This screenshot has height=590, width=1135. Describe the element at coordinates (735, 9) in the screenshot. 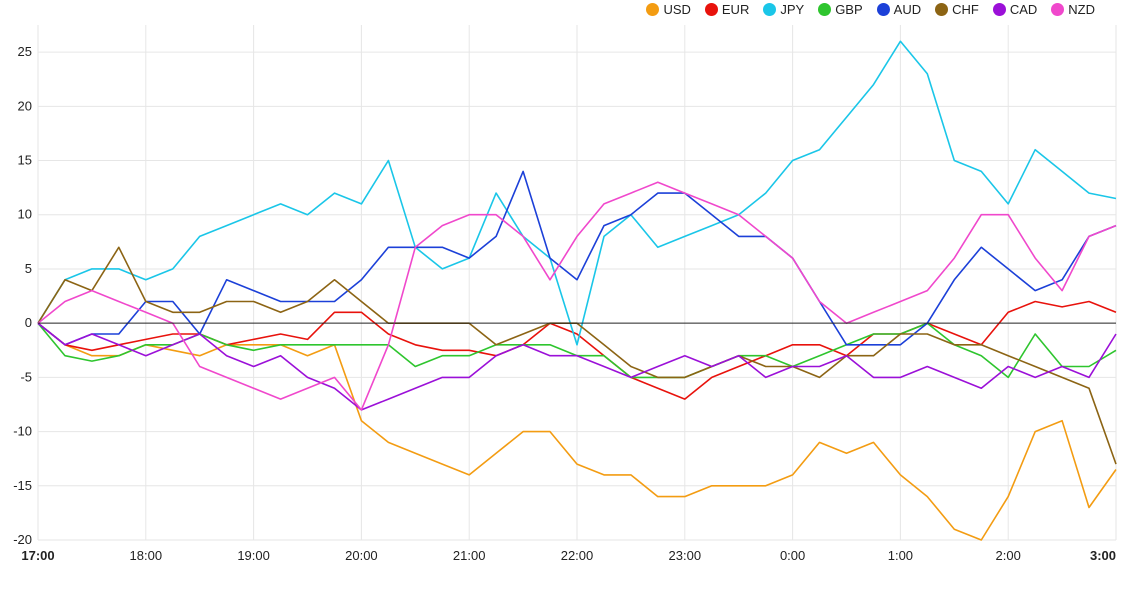

I see `legend-label: EUR` at that location.